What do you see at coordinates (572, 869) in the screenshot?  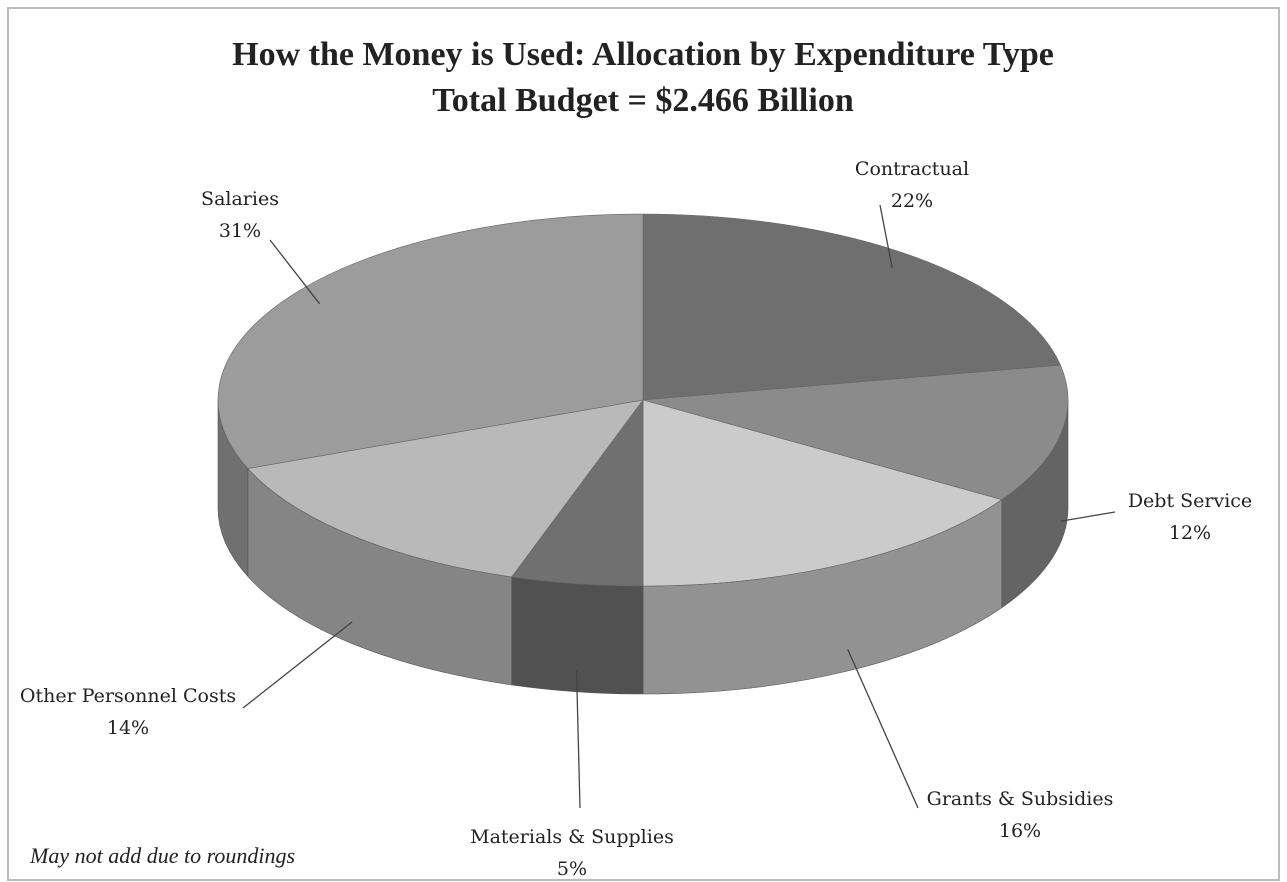 I see `label-value: 5%` at bounding box center [572, 869].